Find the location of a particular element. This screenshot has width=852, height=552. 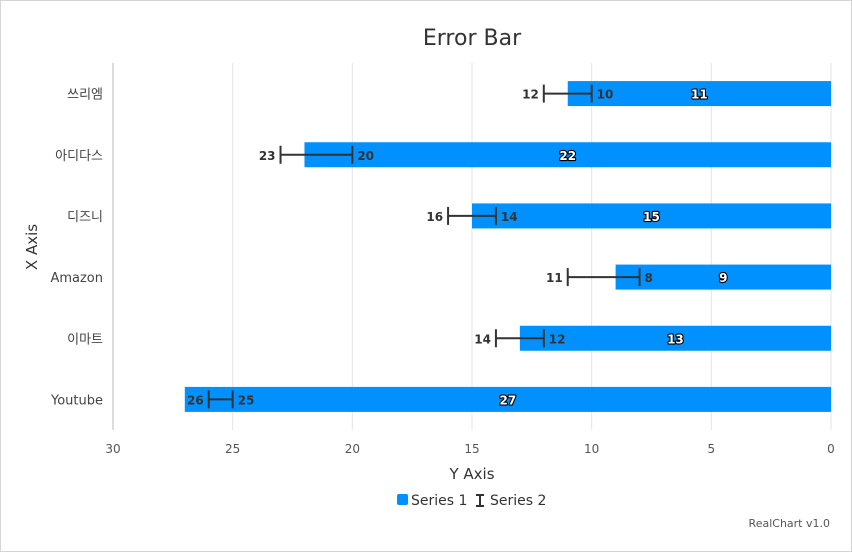

errorbar-high-label: 14 is located at coordinates (482, 339).